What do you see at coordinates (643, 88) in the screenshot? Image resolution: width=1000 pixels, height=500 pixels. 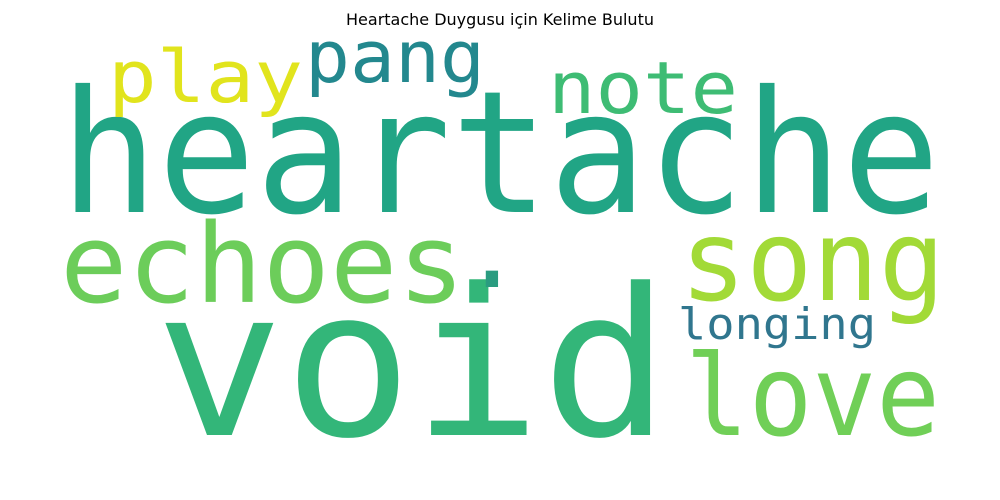 I see `word-note: note` at bounding box center [643, 88].